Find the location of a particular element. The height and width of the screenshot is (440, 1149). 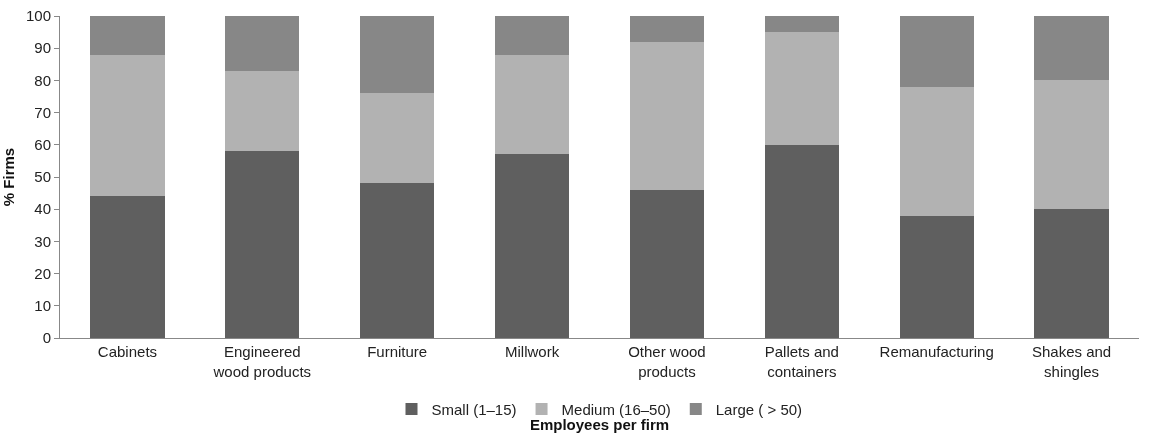

x-tick-label: Engineered wood products is located at coordinates (262, 361).